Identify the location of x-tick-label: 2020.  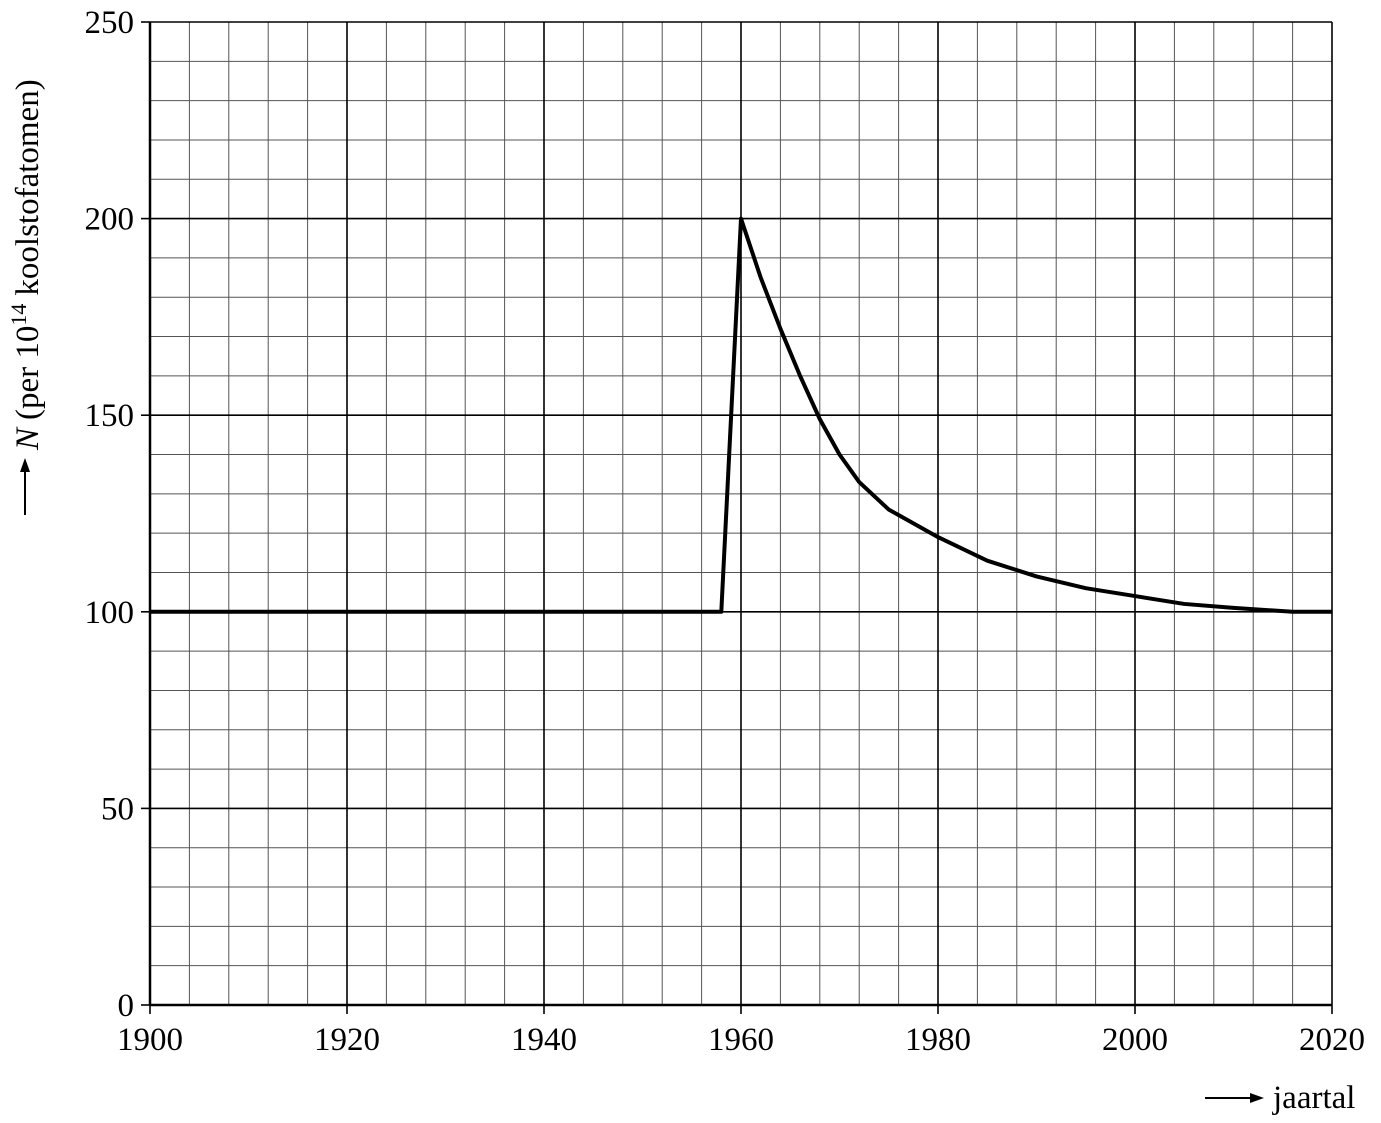
(1332, 1040).